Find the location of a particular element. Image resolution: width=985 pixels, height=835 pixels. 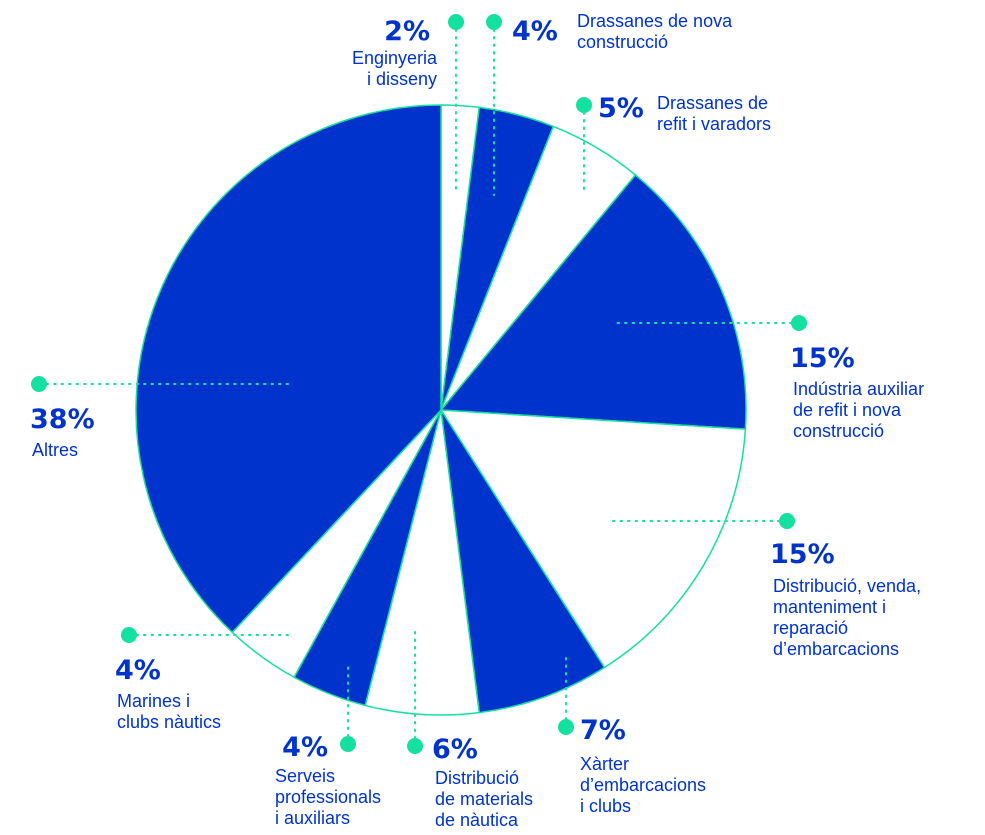

slice-percent-label: 2% is located at coordinates (407, 31).